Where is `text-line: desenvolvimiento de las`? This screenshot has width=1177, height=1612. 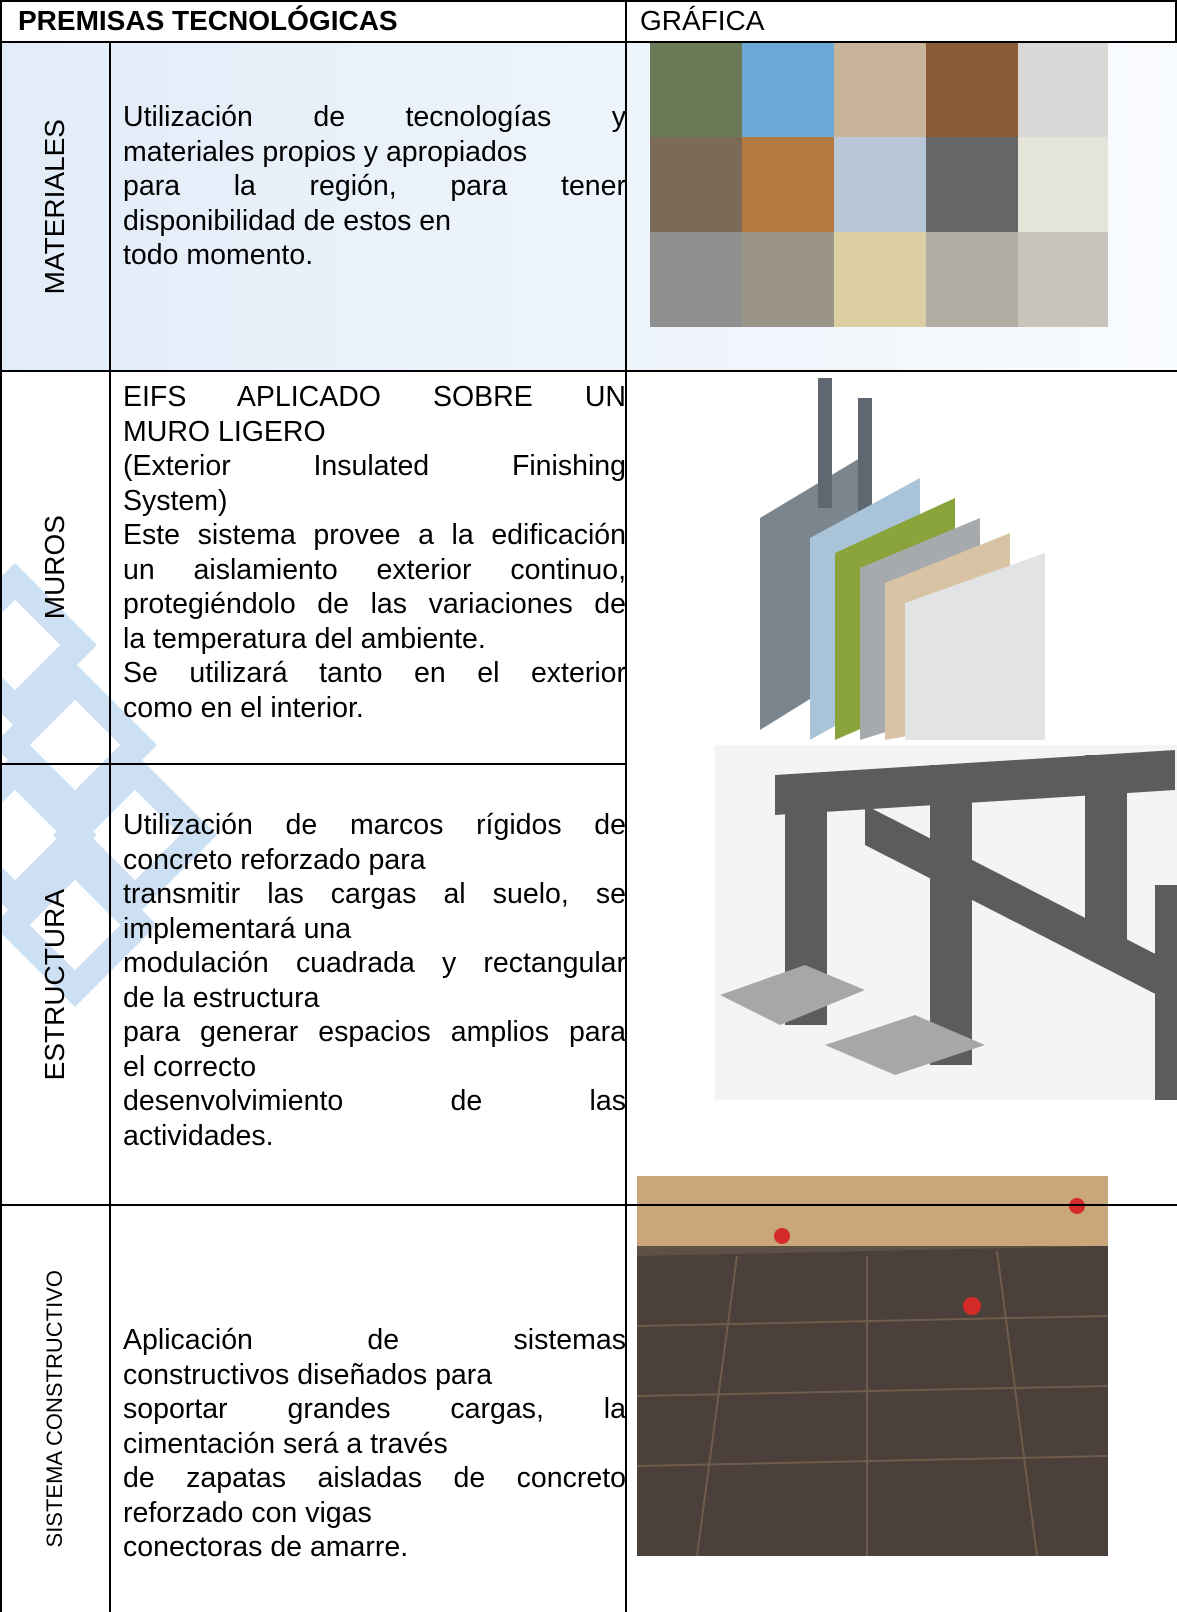
text-line: desenvolvimiento de las is located at coordinates (374, 1101).